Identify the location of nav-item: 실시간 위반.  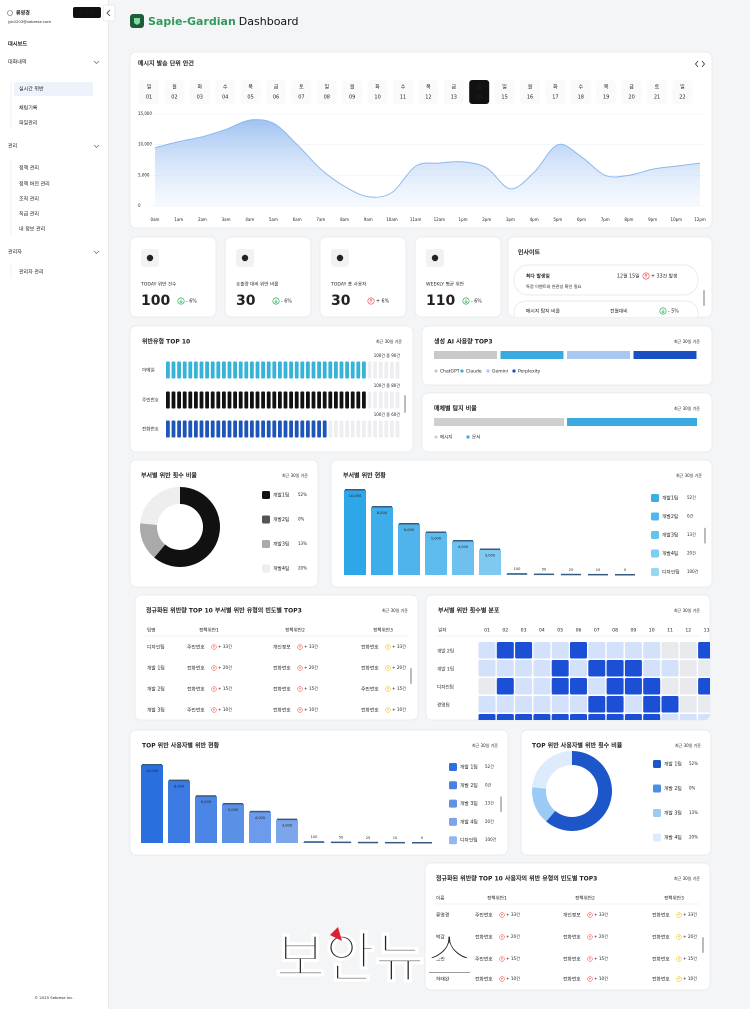
(31, 89).